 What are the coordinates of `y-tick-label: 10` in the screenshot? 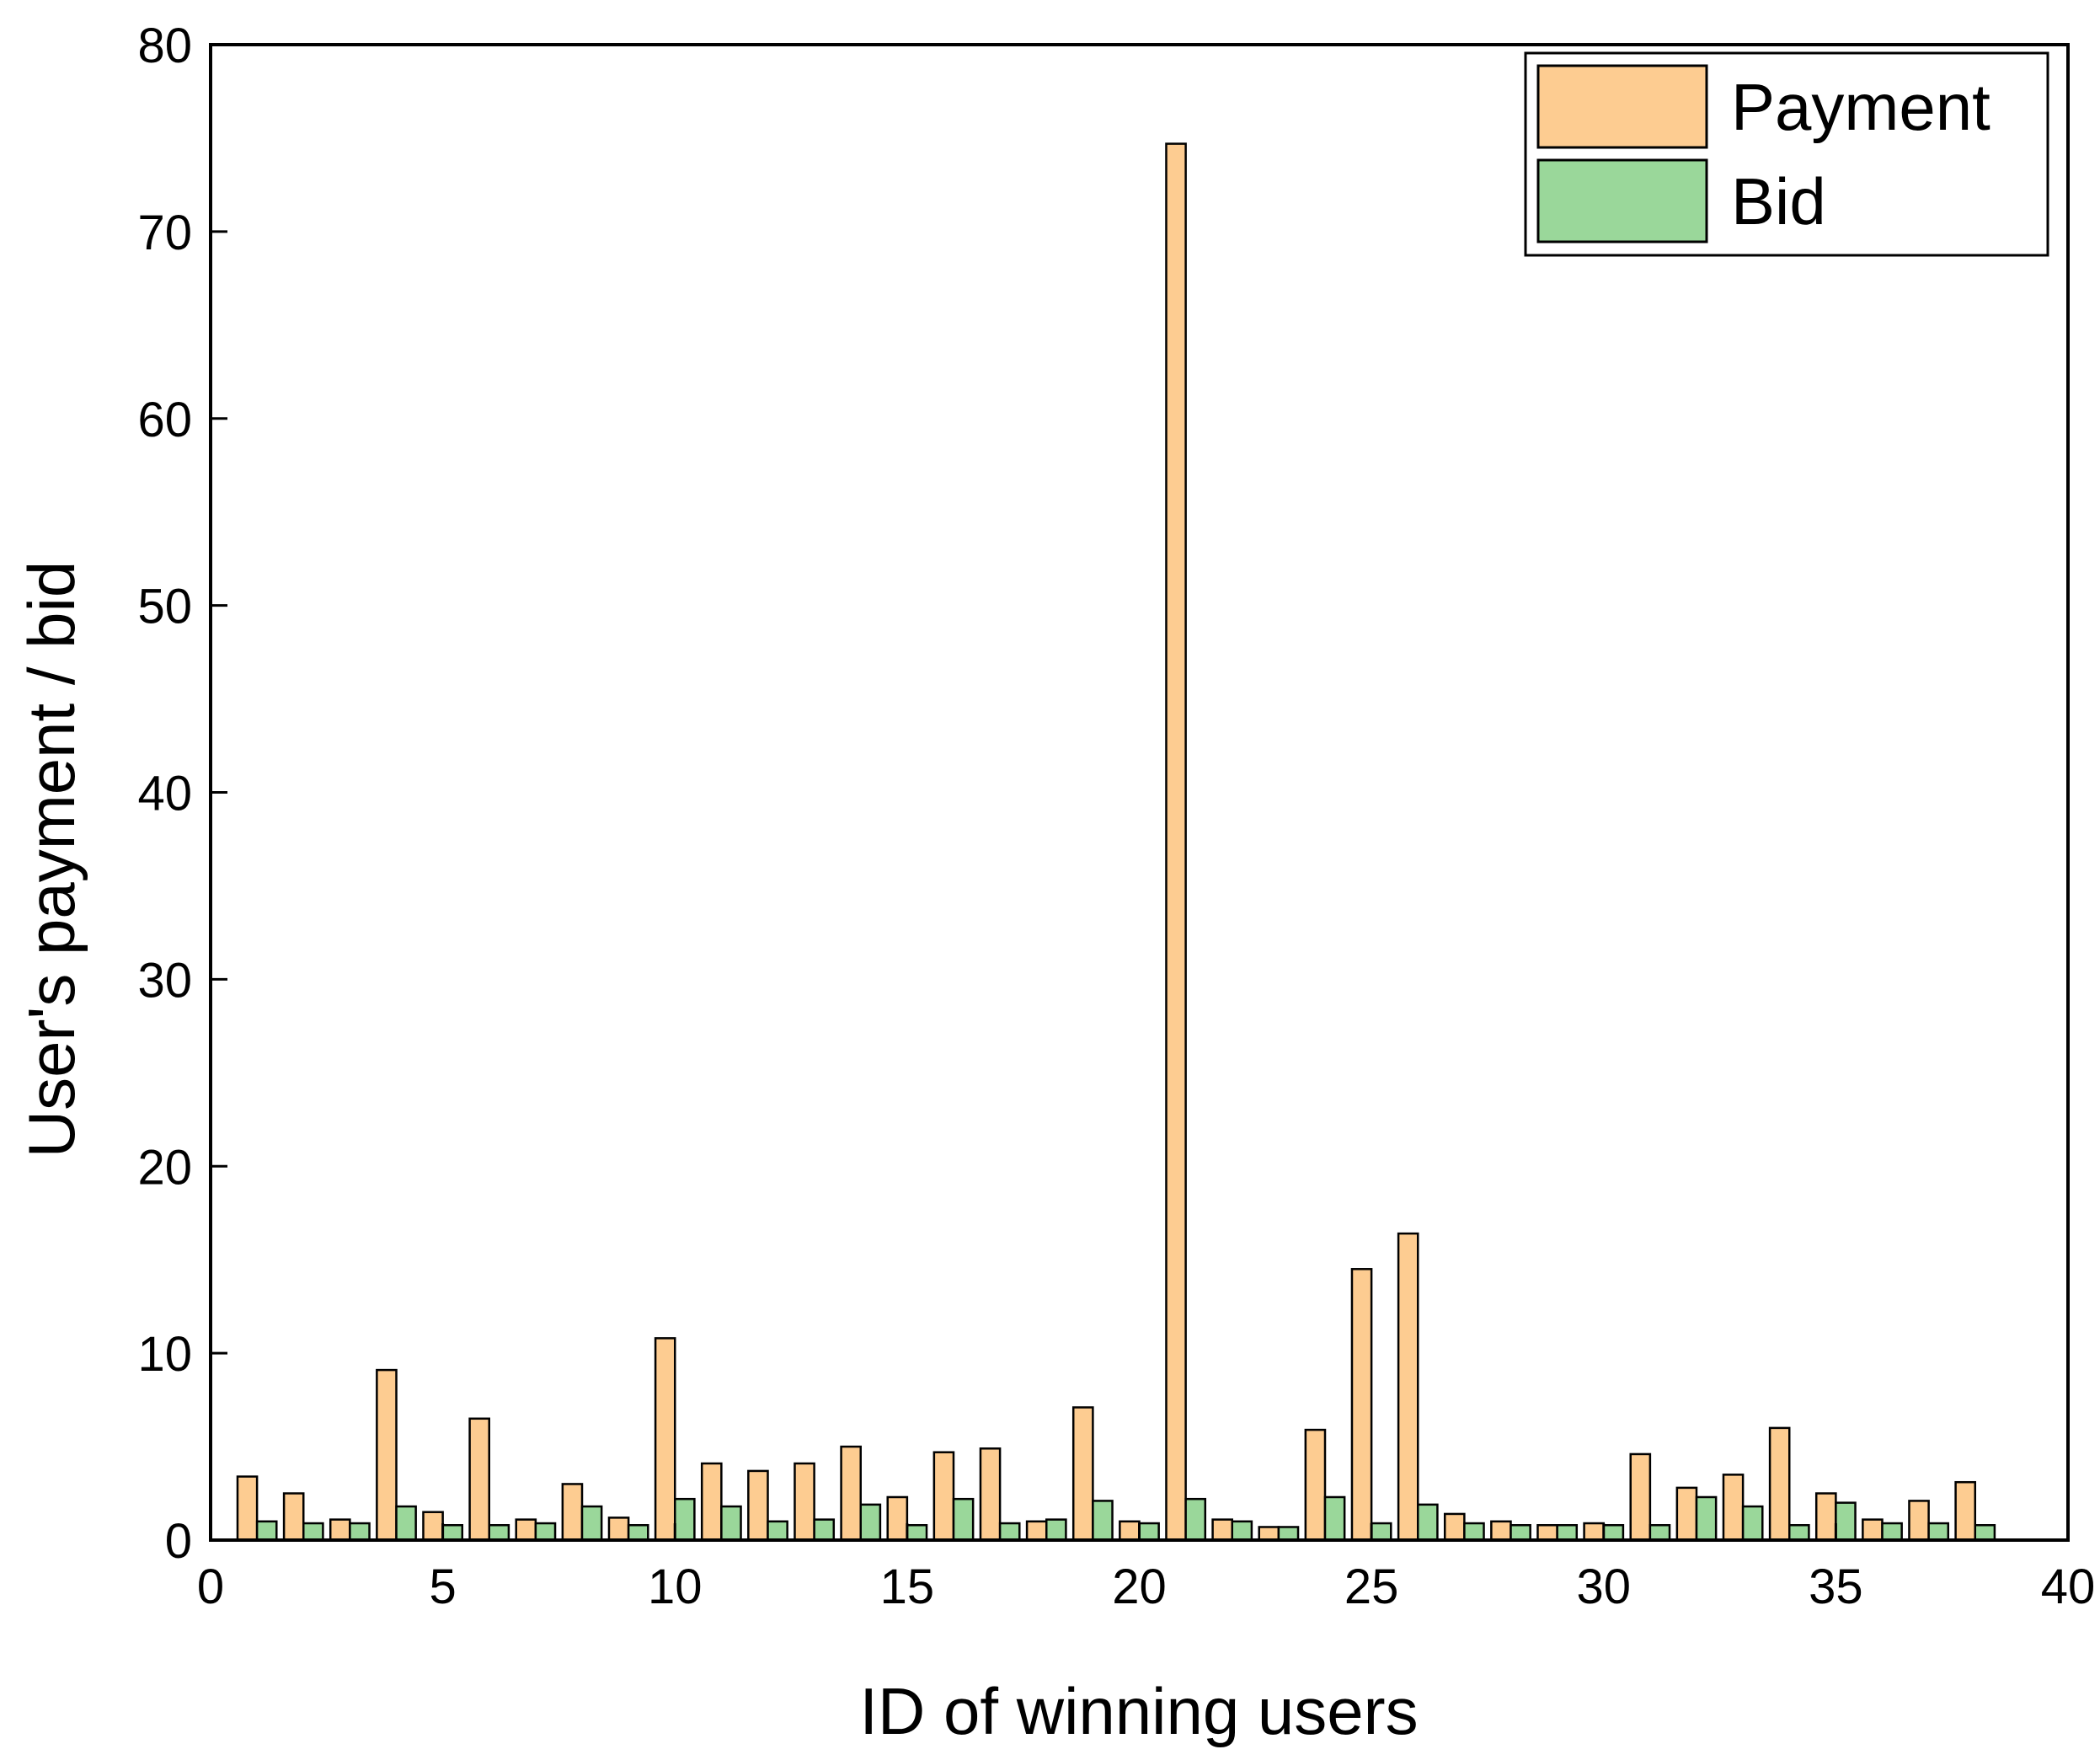 It's located at (164, 1355).